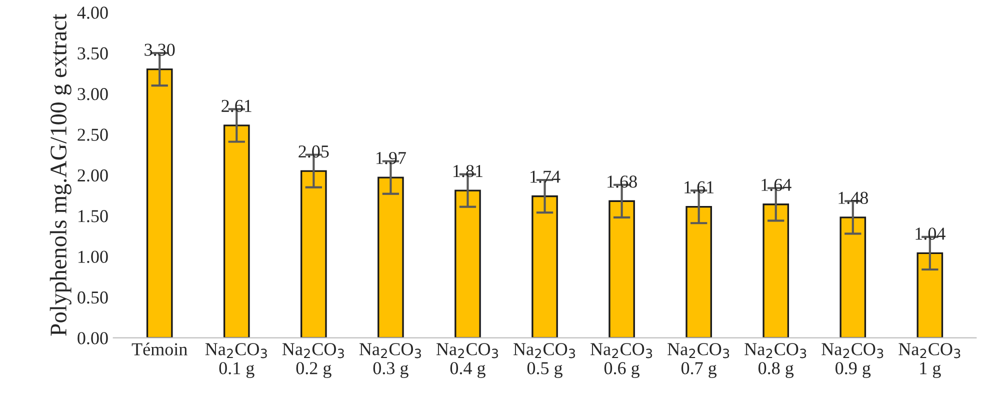 This screenshot has height=412, width=986. Describe the element at coordinates (93, 53) in the screenshot. I see `y-tick-label: 3.50` at that location.